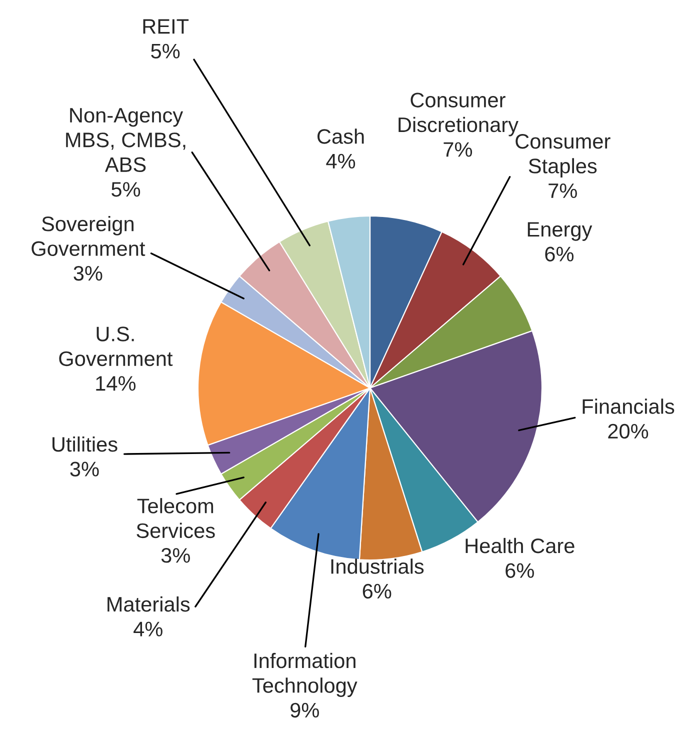  I want to click on slice-label: Telecom Services, so click(175, 518).